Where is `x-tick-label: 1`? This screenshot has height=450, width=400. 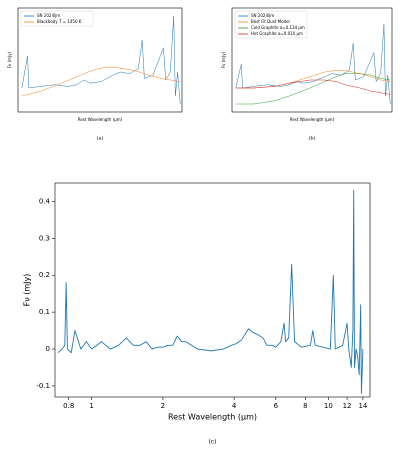 x-tick-label: 1 is located at coordinates (91, 406).